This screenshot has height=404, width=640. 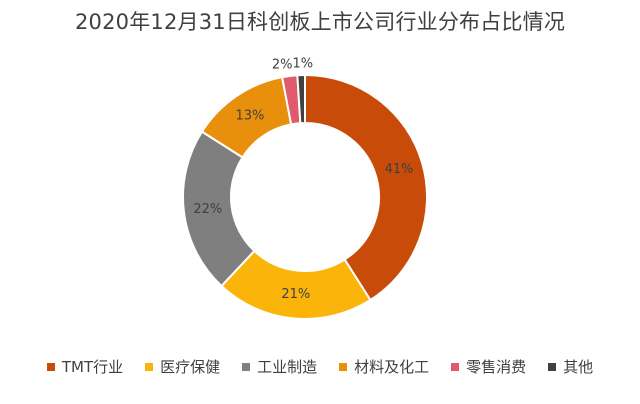 What do you see at coordinates (399, 169) in the screenshot?
I see `data-label: 41%` at bounding box center [399, 169].